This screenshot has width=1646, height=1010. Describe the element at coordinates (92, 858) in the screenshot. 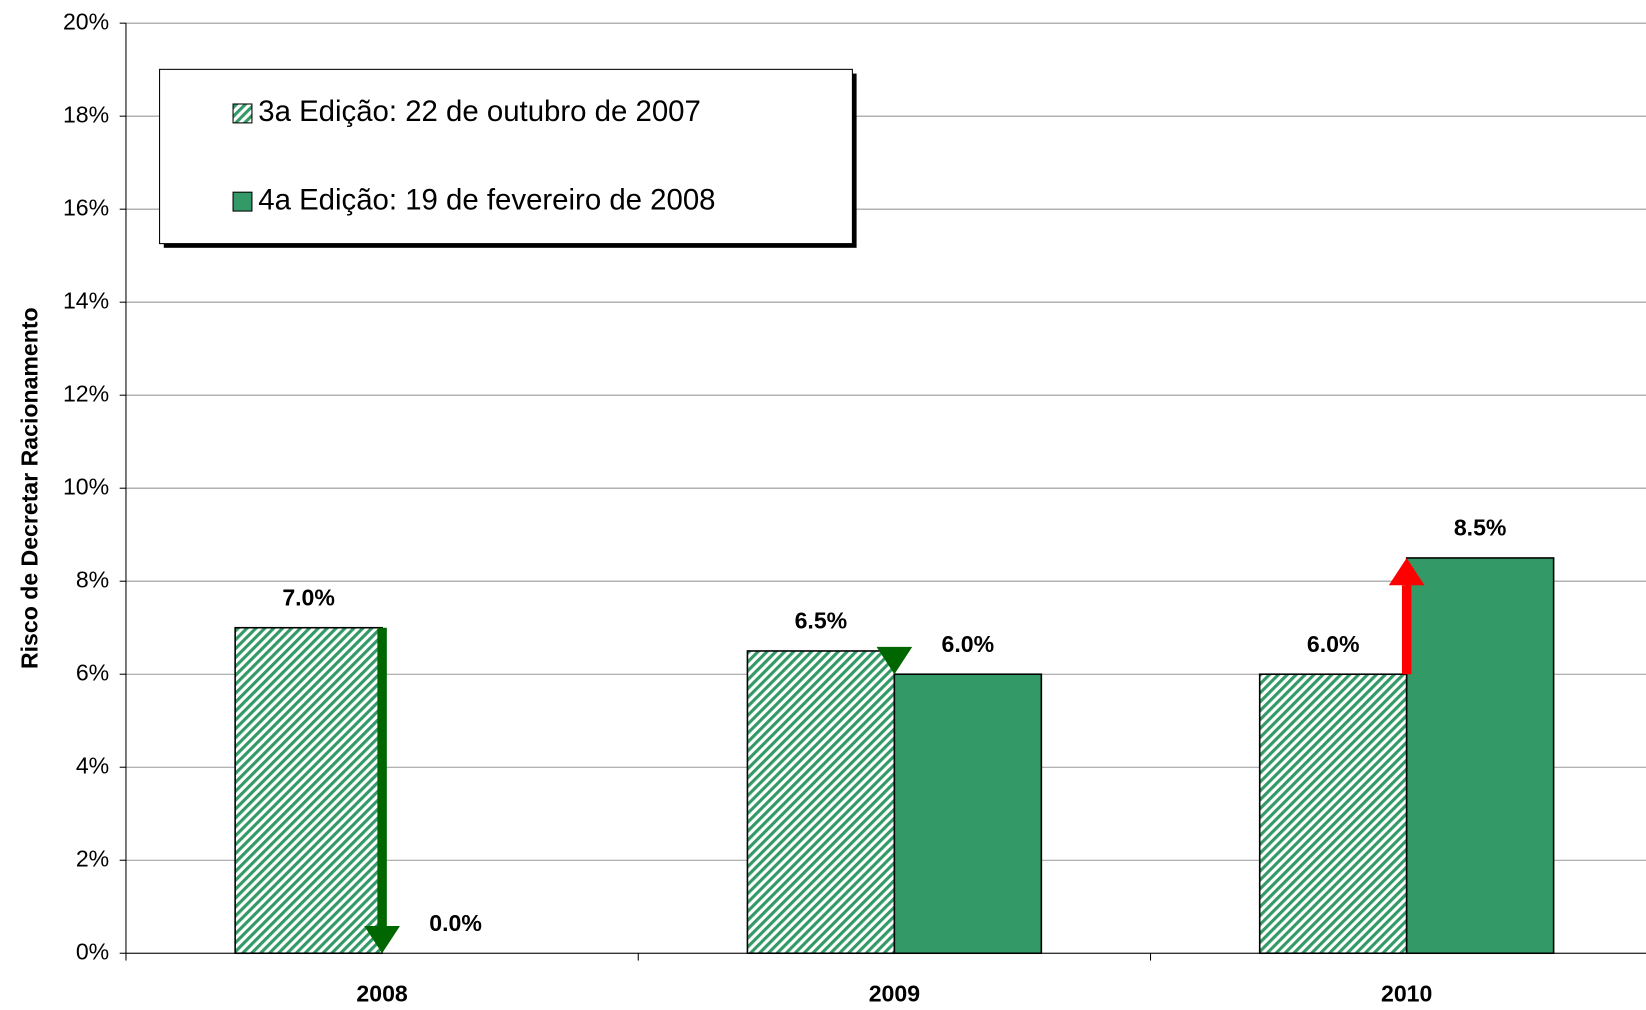

I see `y-tick-label: 2%` at that location.